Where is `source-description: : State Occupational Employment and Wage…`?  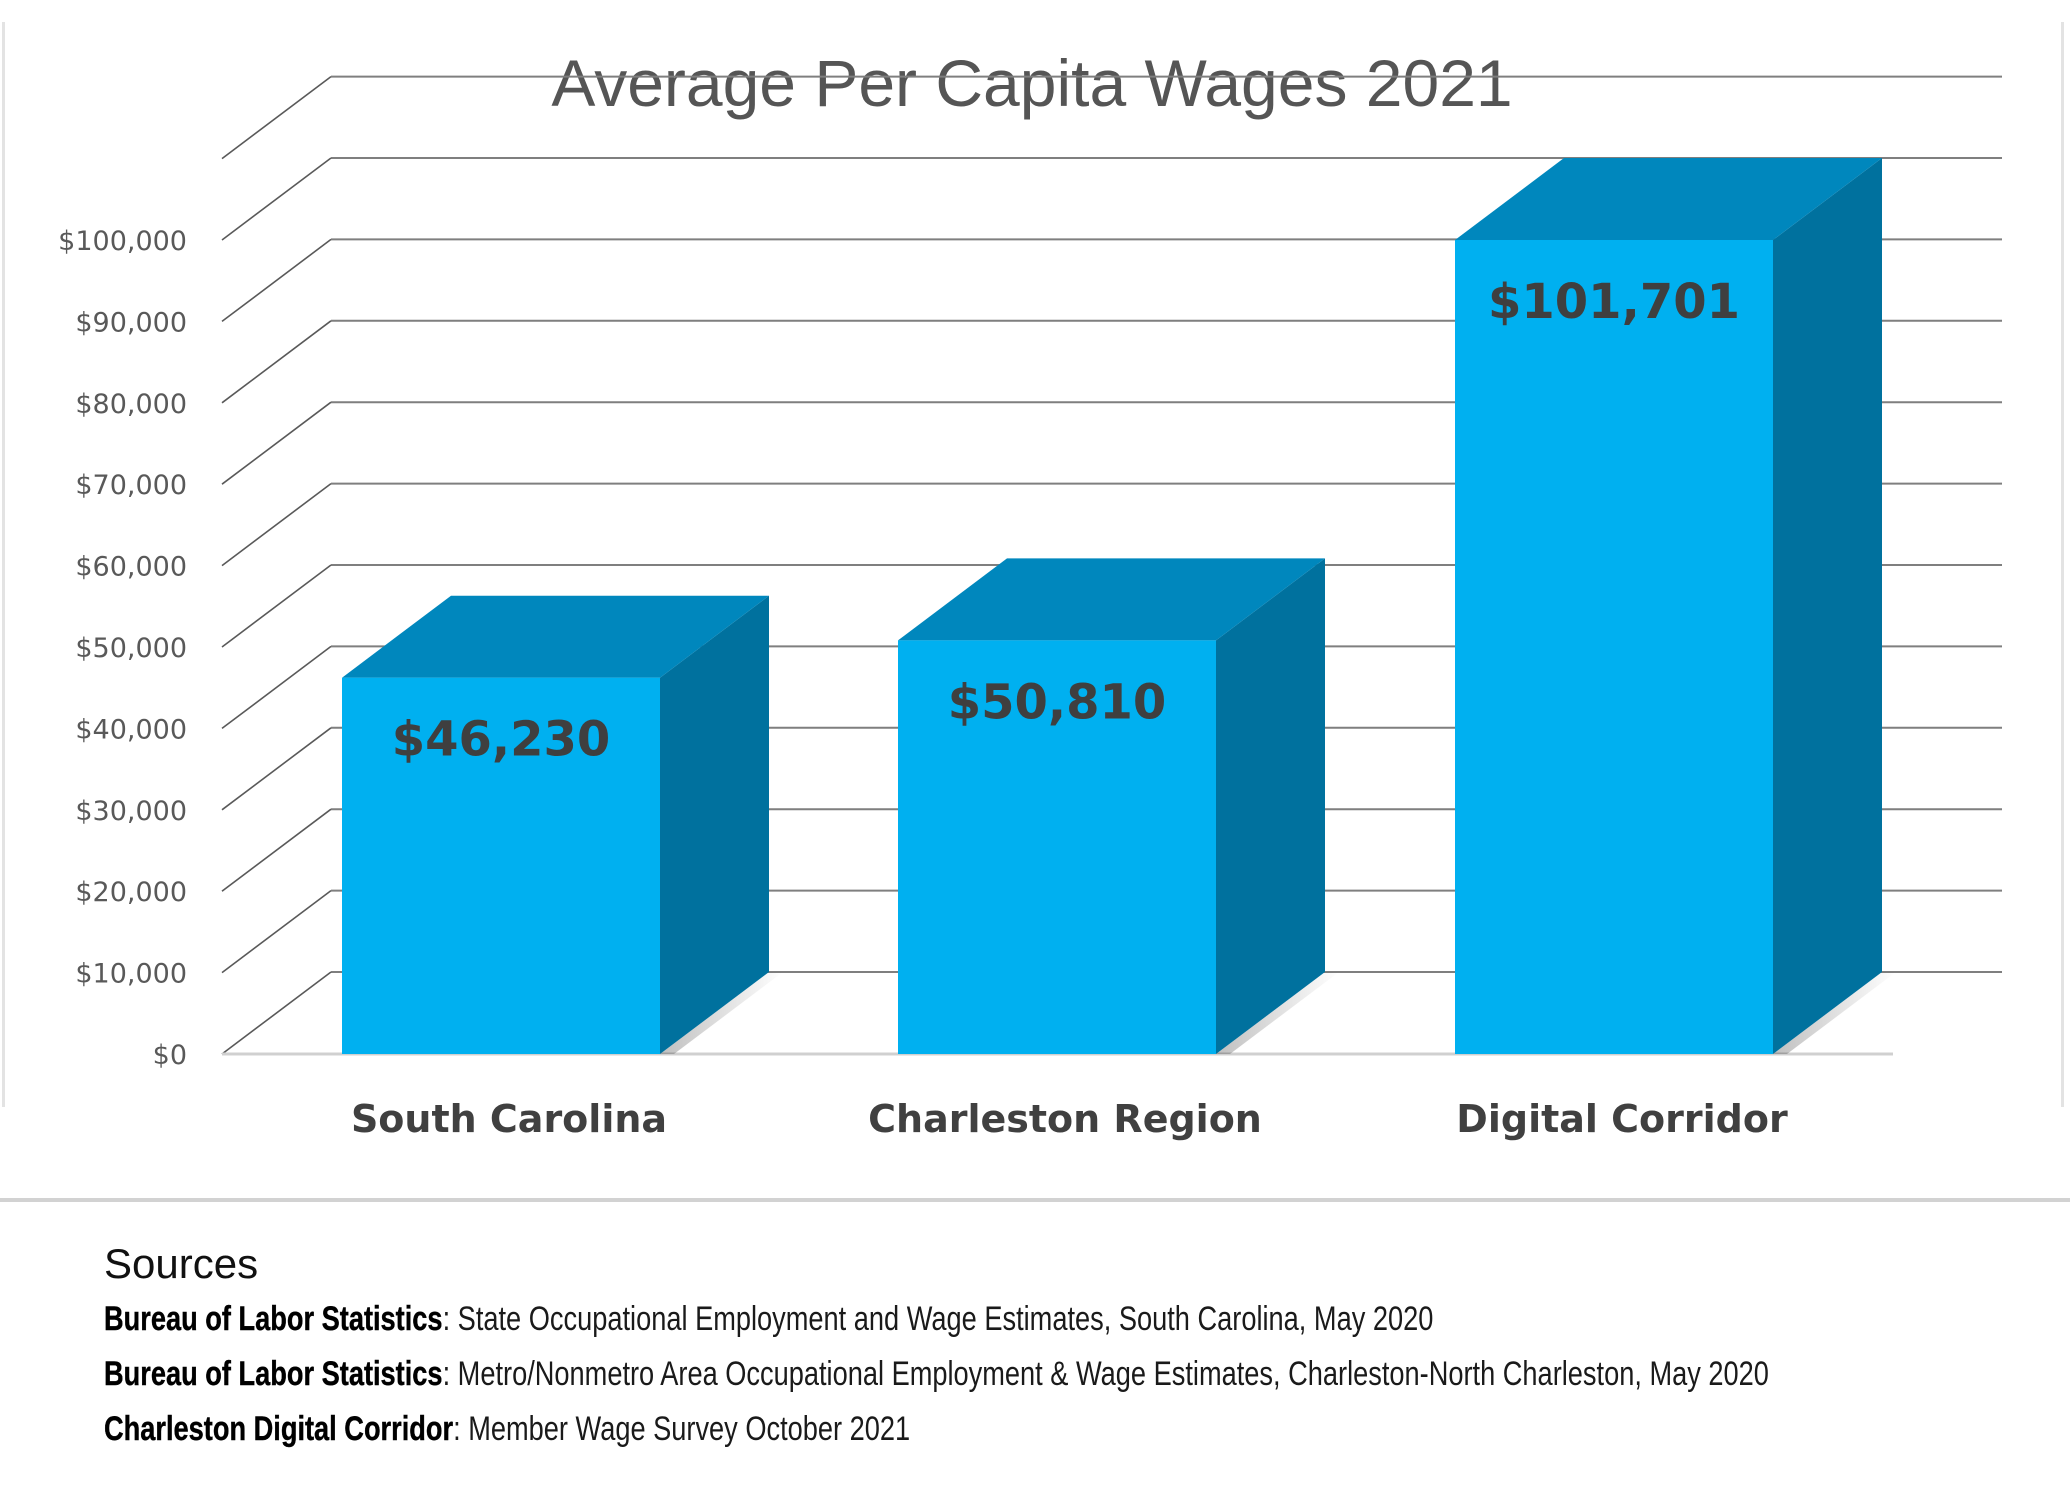
source-description: : State Occupational Employment and Wage… is located at coordinates (938, 1319).